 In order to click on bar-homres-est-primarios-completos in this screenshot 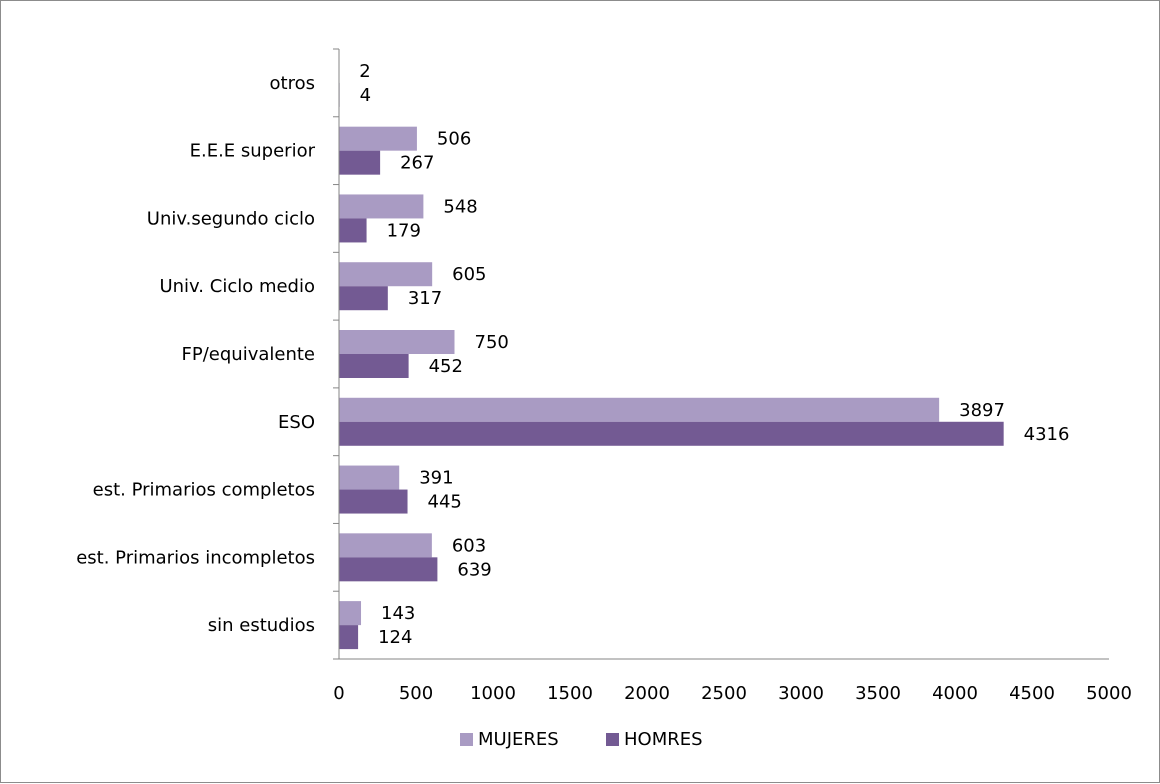, I will do `click(373, 502)`.